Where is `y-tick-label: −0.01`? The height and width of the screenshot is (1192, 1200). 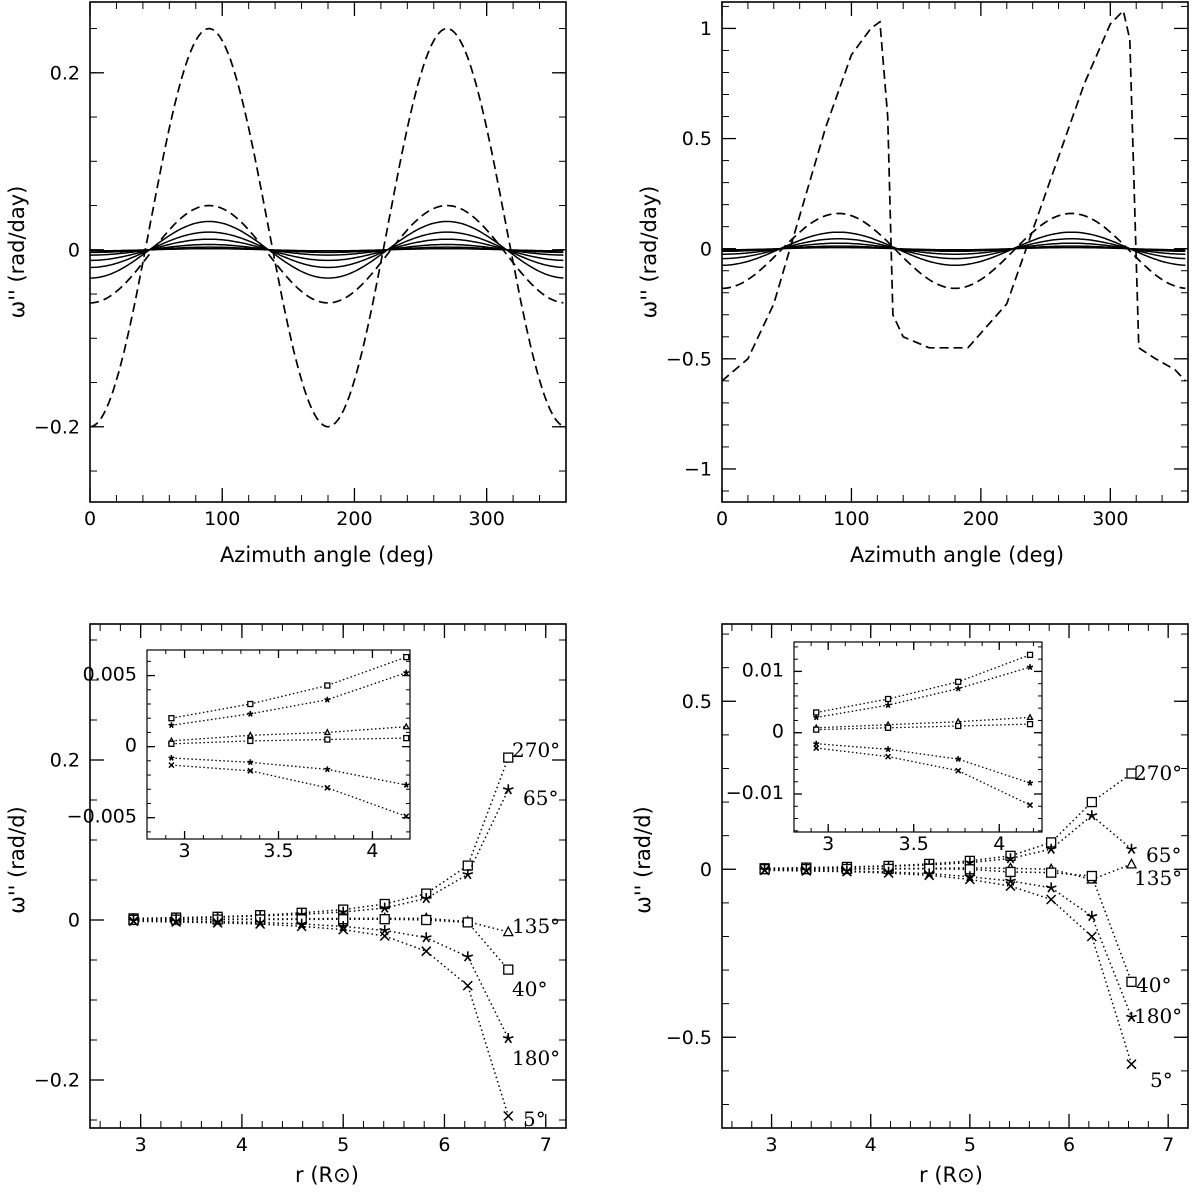 y-tick-label: −0.01 is located at coordinates (755, 793).